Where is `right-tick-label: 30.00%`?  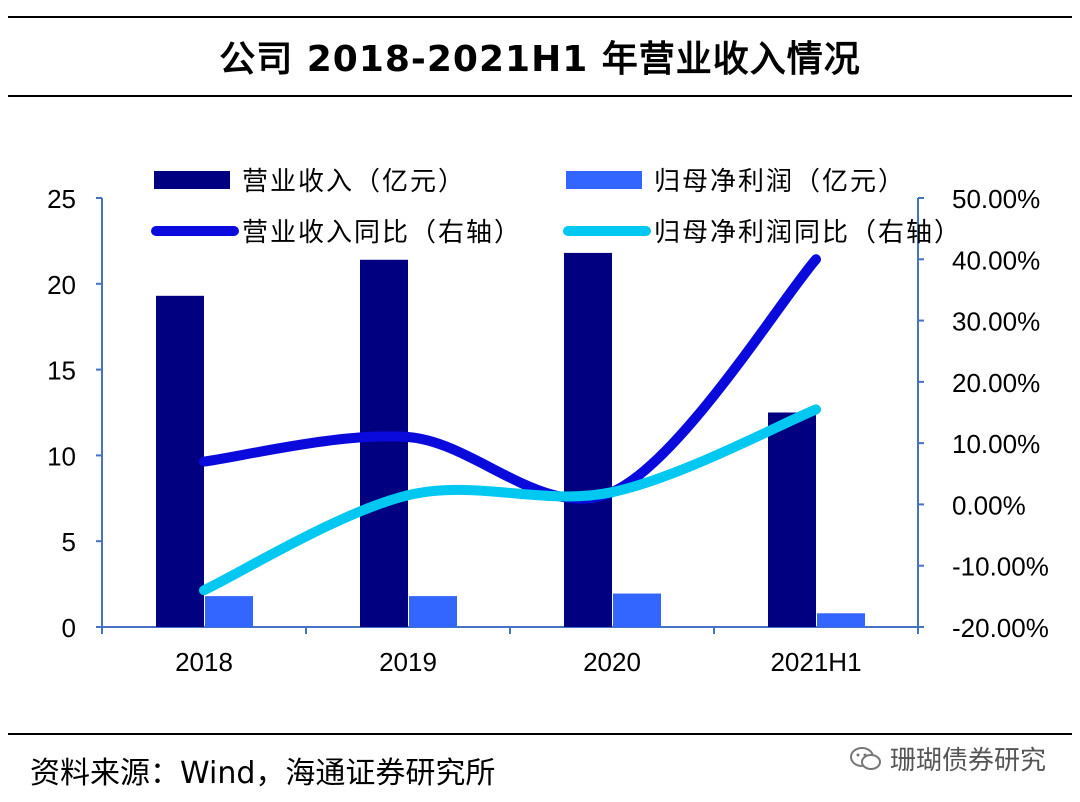
right-tick-label: 30.00% is located at coordinates (996, 322).